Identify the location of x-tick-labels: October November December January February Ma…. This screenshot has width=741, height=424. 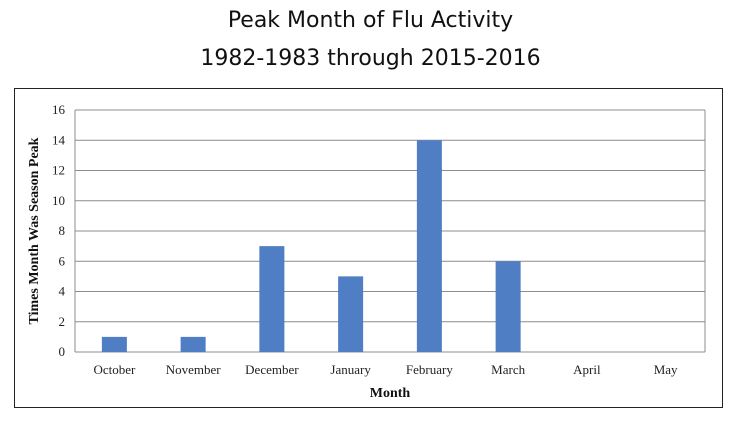
(385, 369).